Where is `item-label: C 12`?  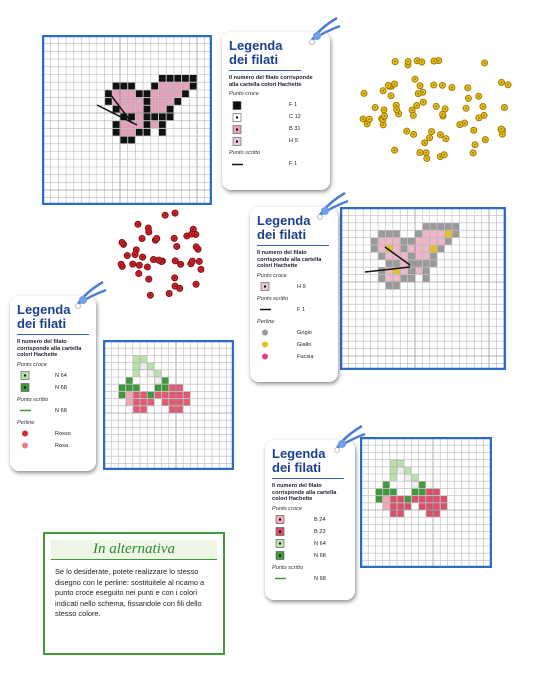
item-label: C 12 is located at coordinates (295, 117).